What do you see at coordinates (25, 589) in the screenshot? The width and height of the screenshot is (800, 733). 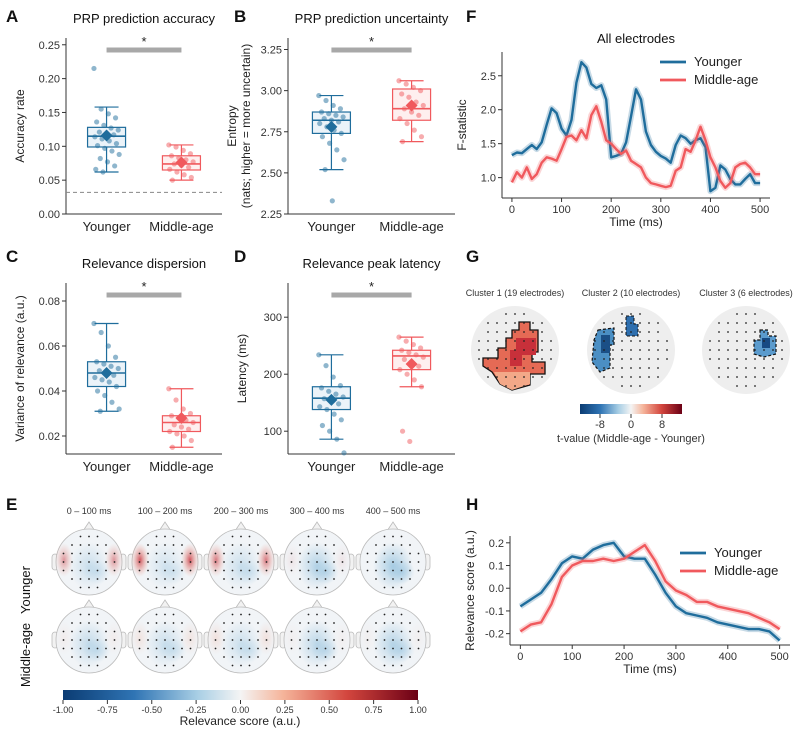 I see `row-label-younger: Younger` at bounding box center [25, 589].